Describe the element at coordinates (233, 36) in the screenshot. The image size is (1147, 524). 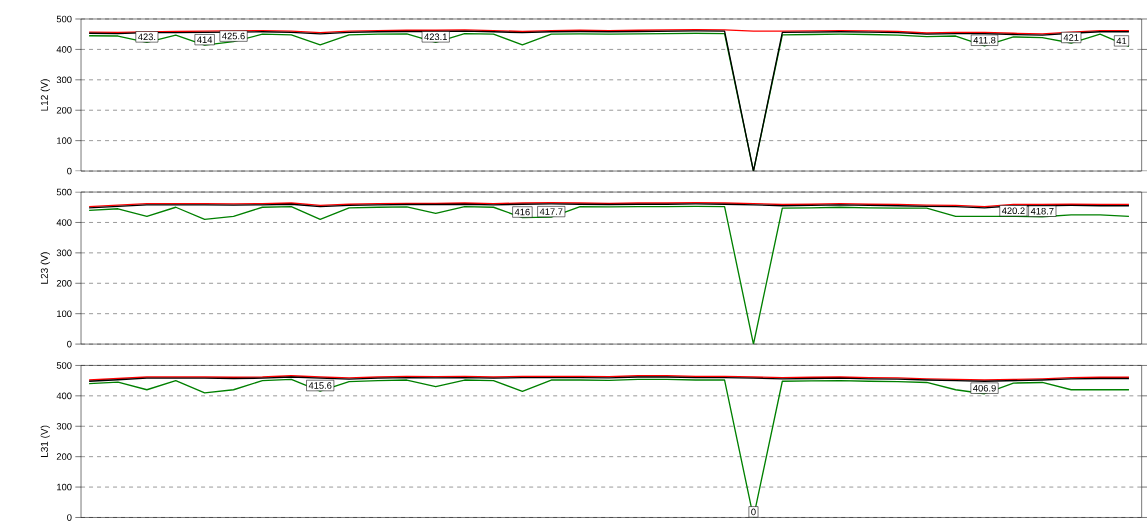
I see `annotation: 425.6` at that location.